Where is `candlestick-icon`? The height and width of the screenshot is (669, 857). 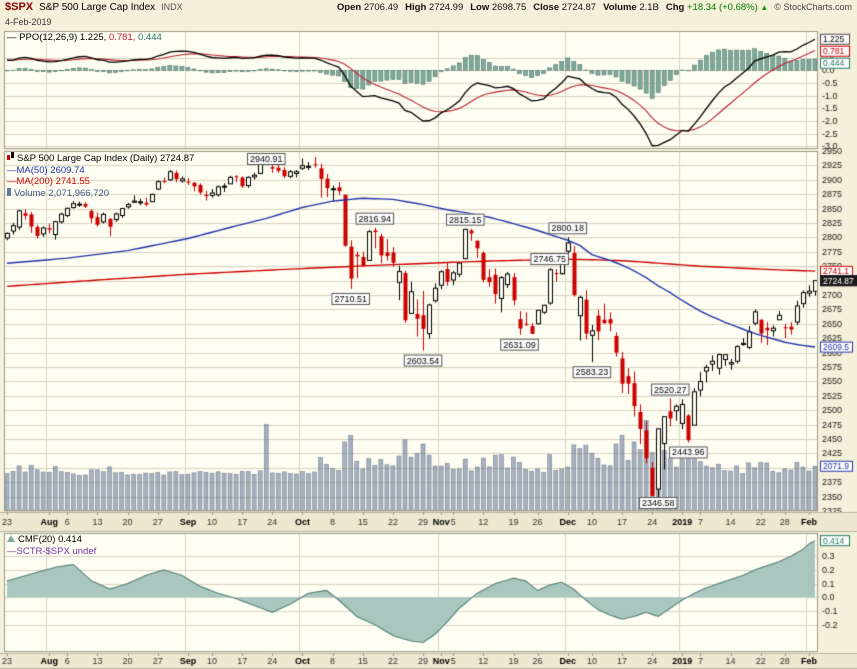 candlestick-icon is located at coordinates (10, 156).